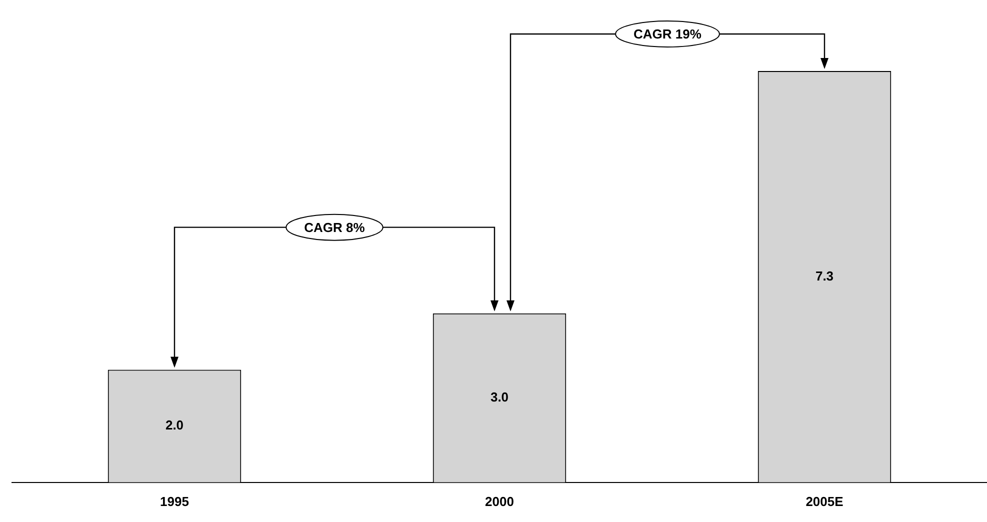 Image resolution: width=987 pixels, height=522 pixels. Describe the element at coordinates (335, 227) in the screenshot. I see `annotation: CAGR 8%` at that location.